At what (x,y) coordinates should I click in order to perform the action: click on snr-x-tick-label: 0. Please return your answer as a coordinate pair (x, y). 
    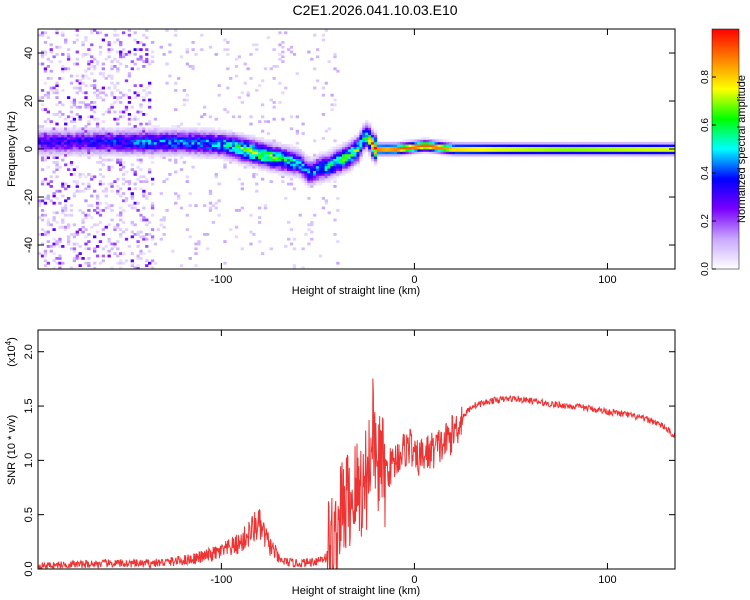
    Looking at the image, I should click on (414, 580).